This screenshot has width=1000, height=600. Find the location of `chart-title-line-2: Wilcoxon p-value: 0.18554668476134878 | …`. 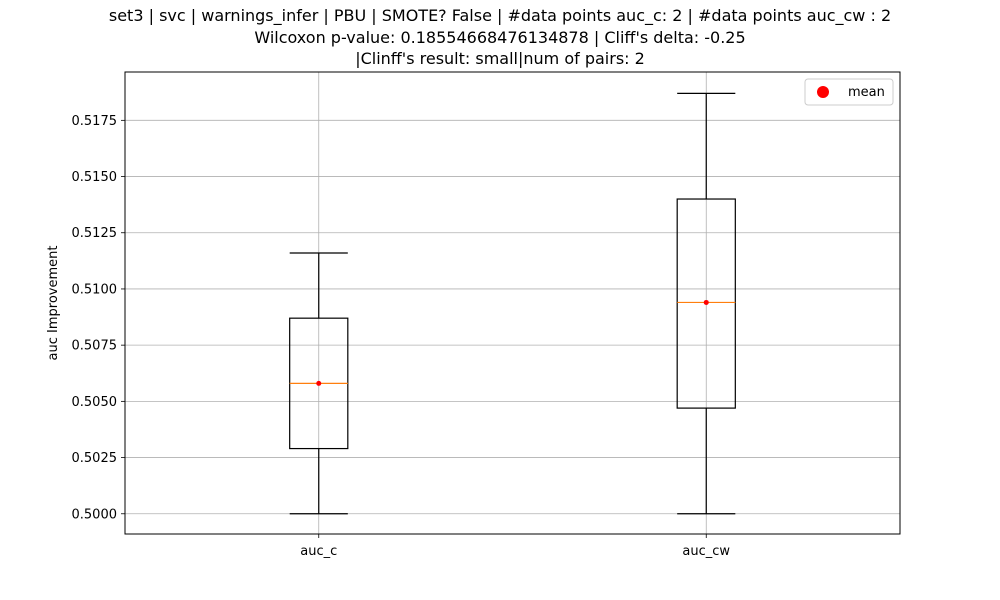

chart-title-line-2: Wilcoxon p-value: 0.18554668476134878 | … is located at coordinates (500, 37).